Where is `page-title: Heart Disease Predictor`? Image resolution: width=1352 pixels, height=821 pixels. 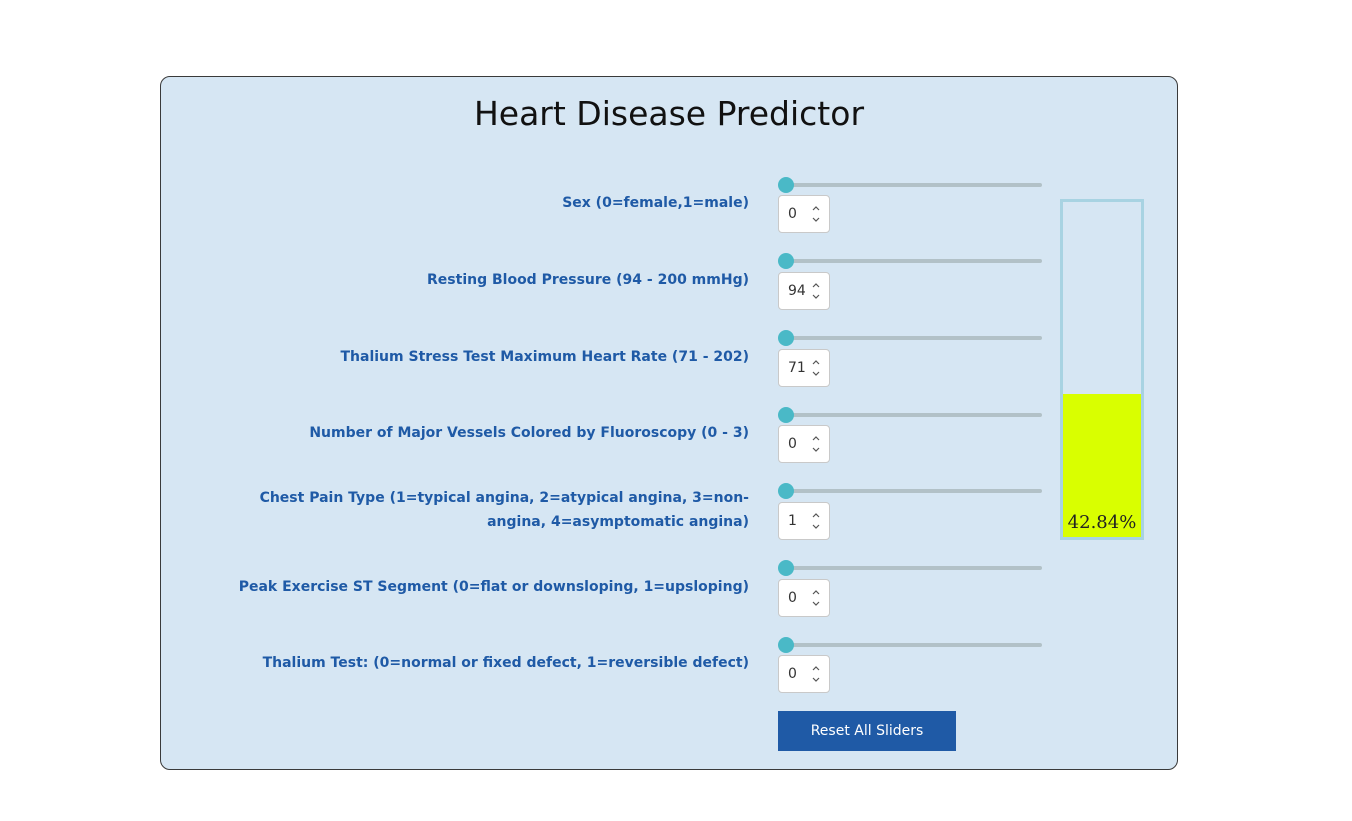 page-title: Heart Disease Predictor is located at coordinates (669, 113).